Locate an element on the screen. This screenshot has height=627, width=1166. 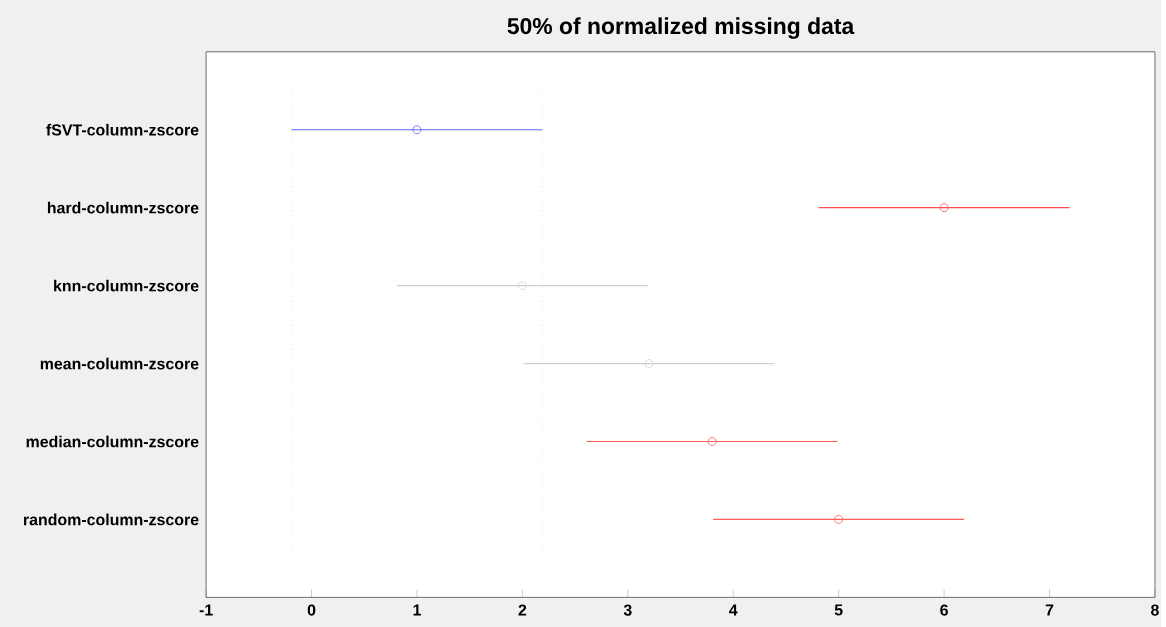
x-tick-label: -1 is located at coordinates (206, 610).